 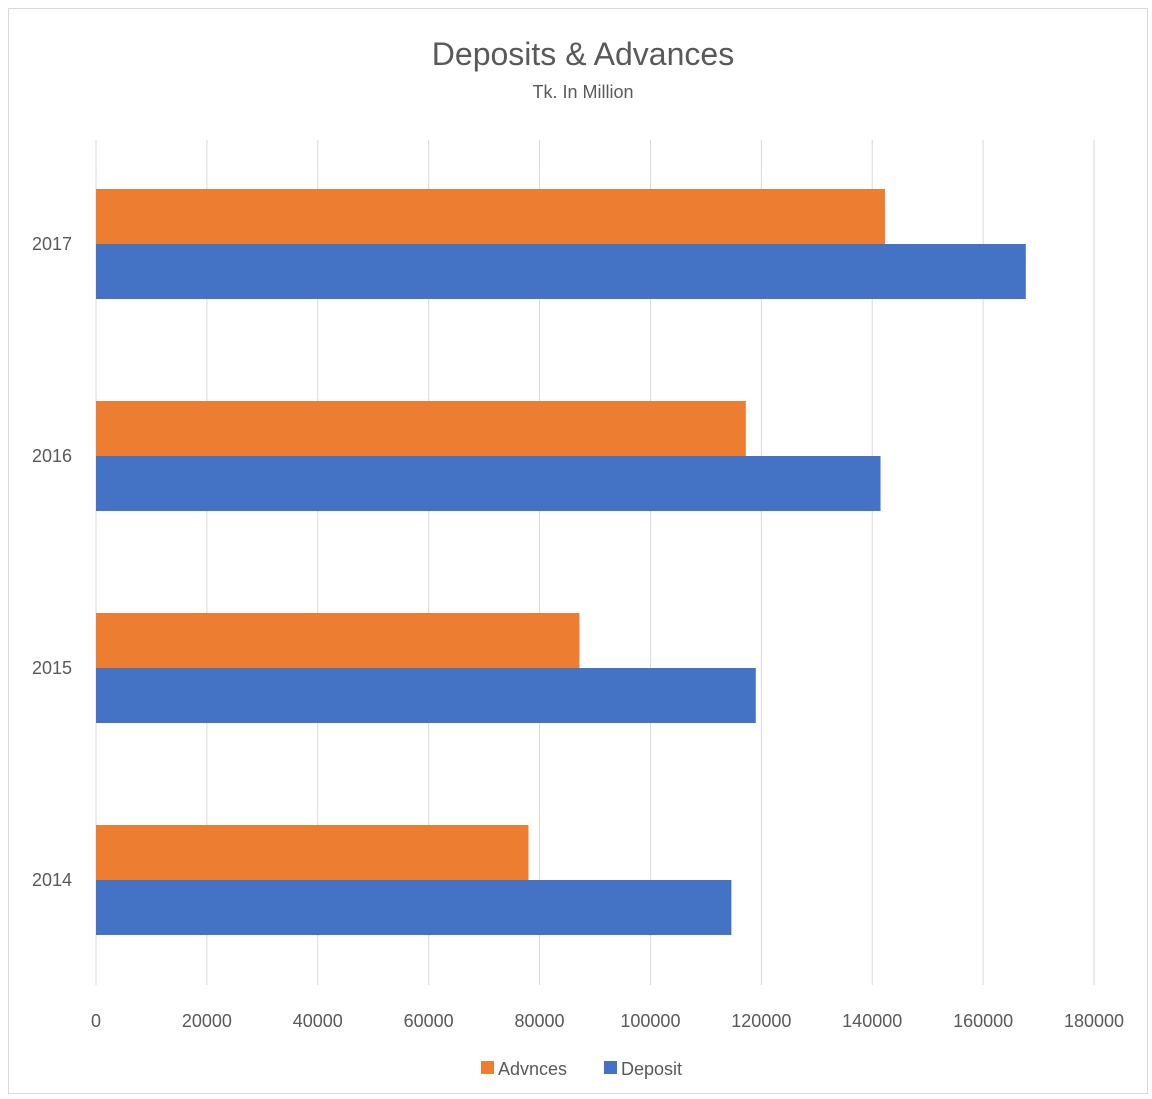 I want to click on x-tick-label: 120000, so click(x=761, y=1021).